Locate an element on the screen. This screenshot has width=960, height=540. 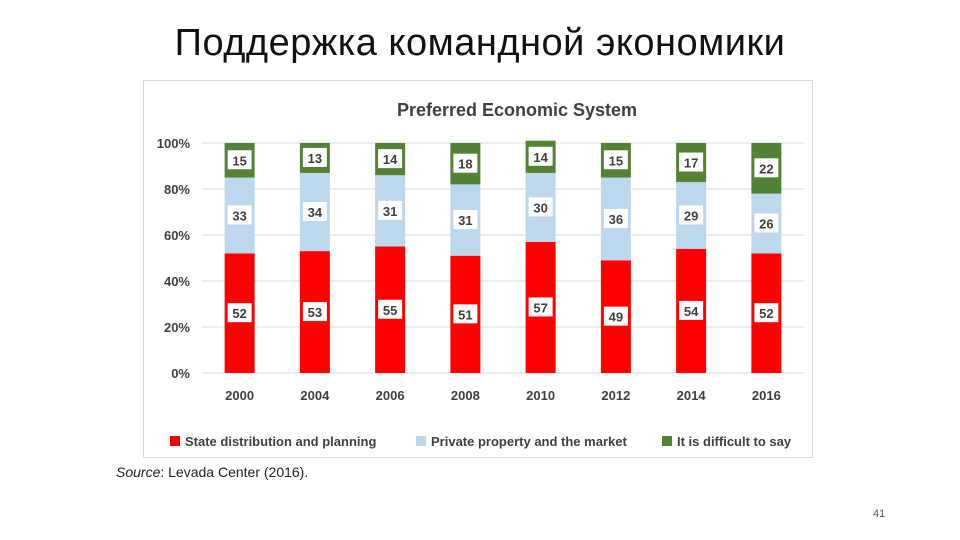
legend-label: It is difficult to say is located at coordinates (734, 441).